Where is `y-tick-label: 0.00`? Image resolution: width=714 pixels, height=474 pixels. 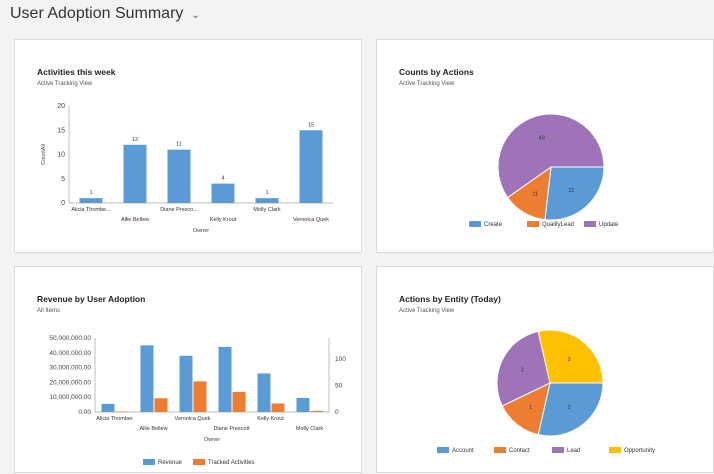
y-tick-label: 0.00 is located at coordinates (84, 412).